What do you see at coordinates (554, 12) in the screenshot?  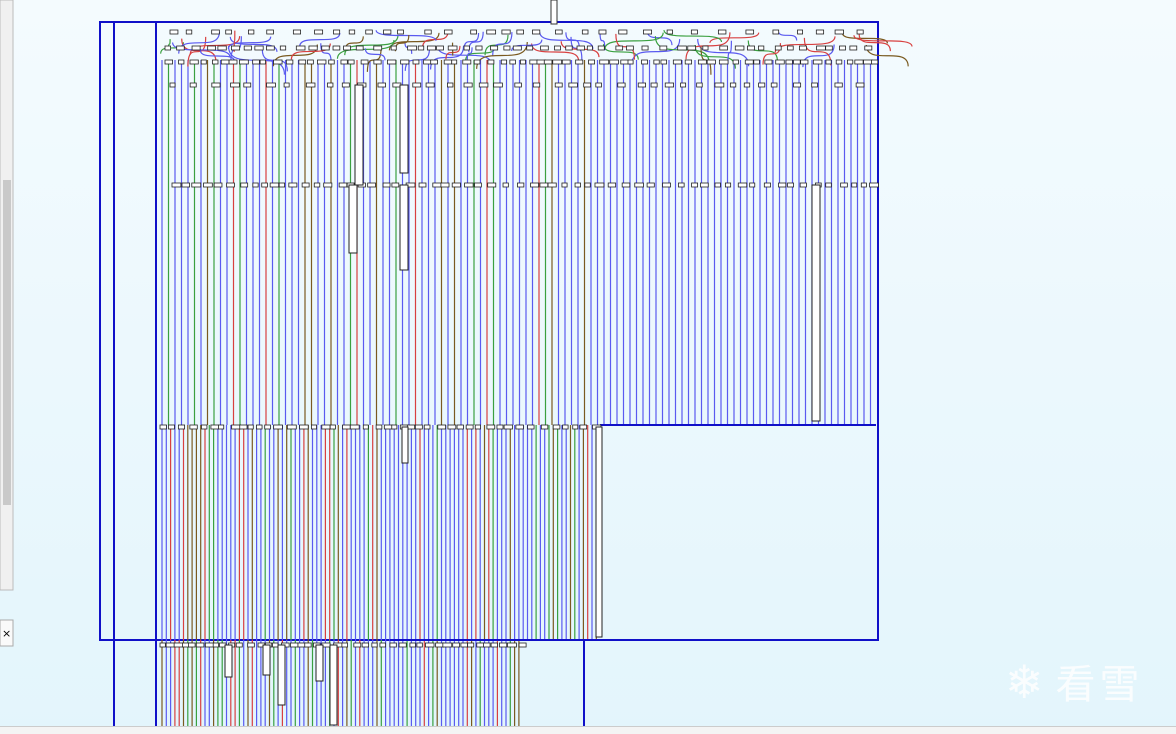 I see `entry-node` at bounding box center [554, 12].